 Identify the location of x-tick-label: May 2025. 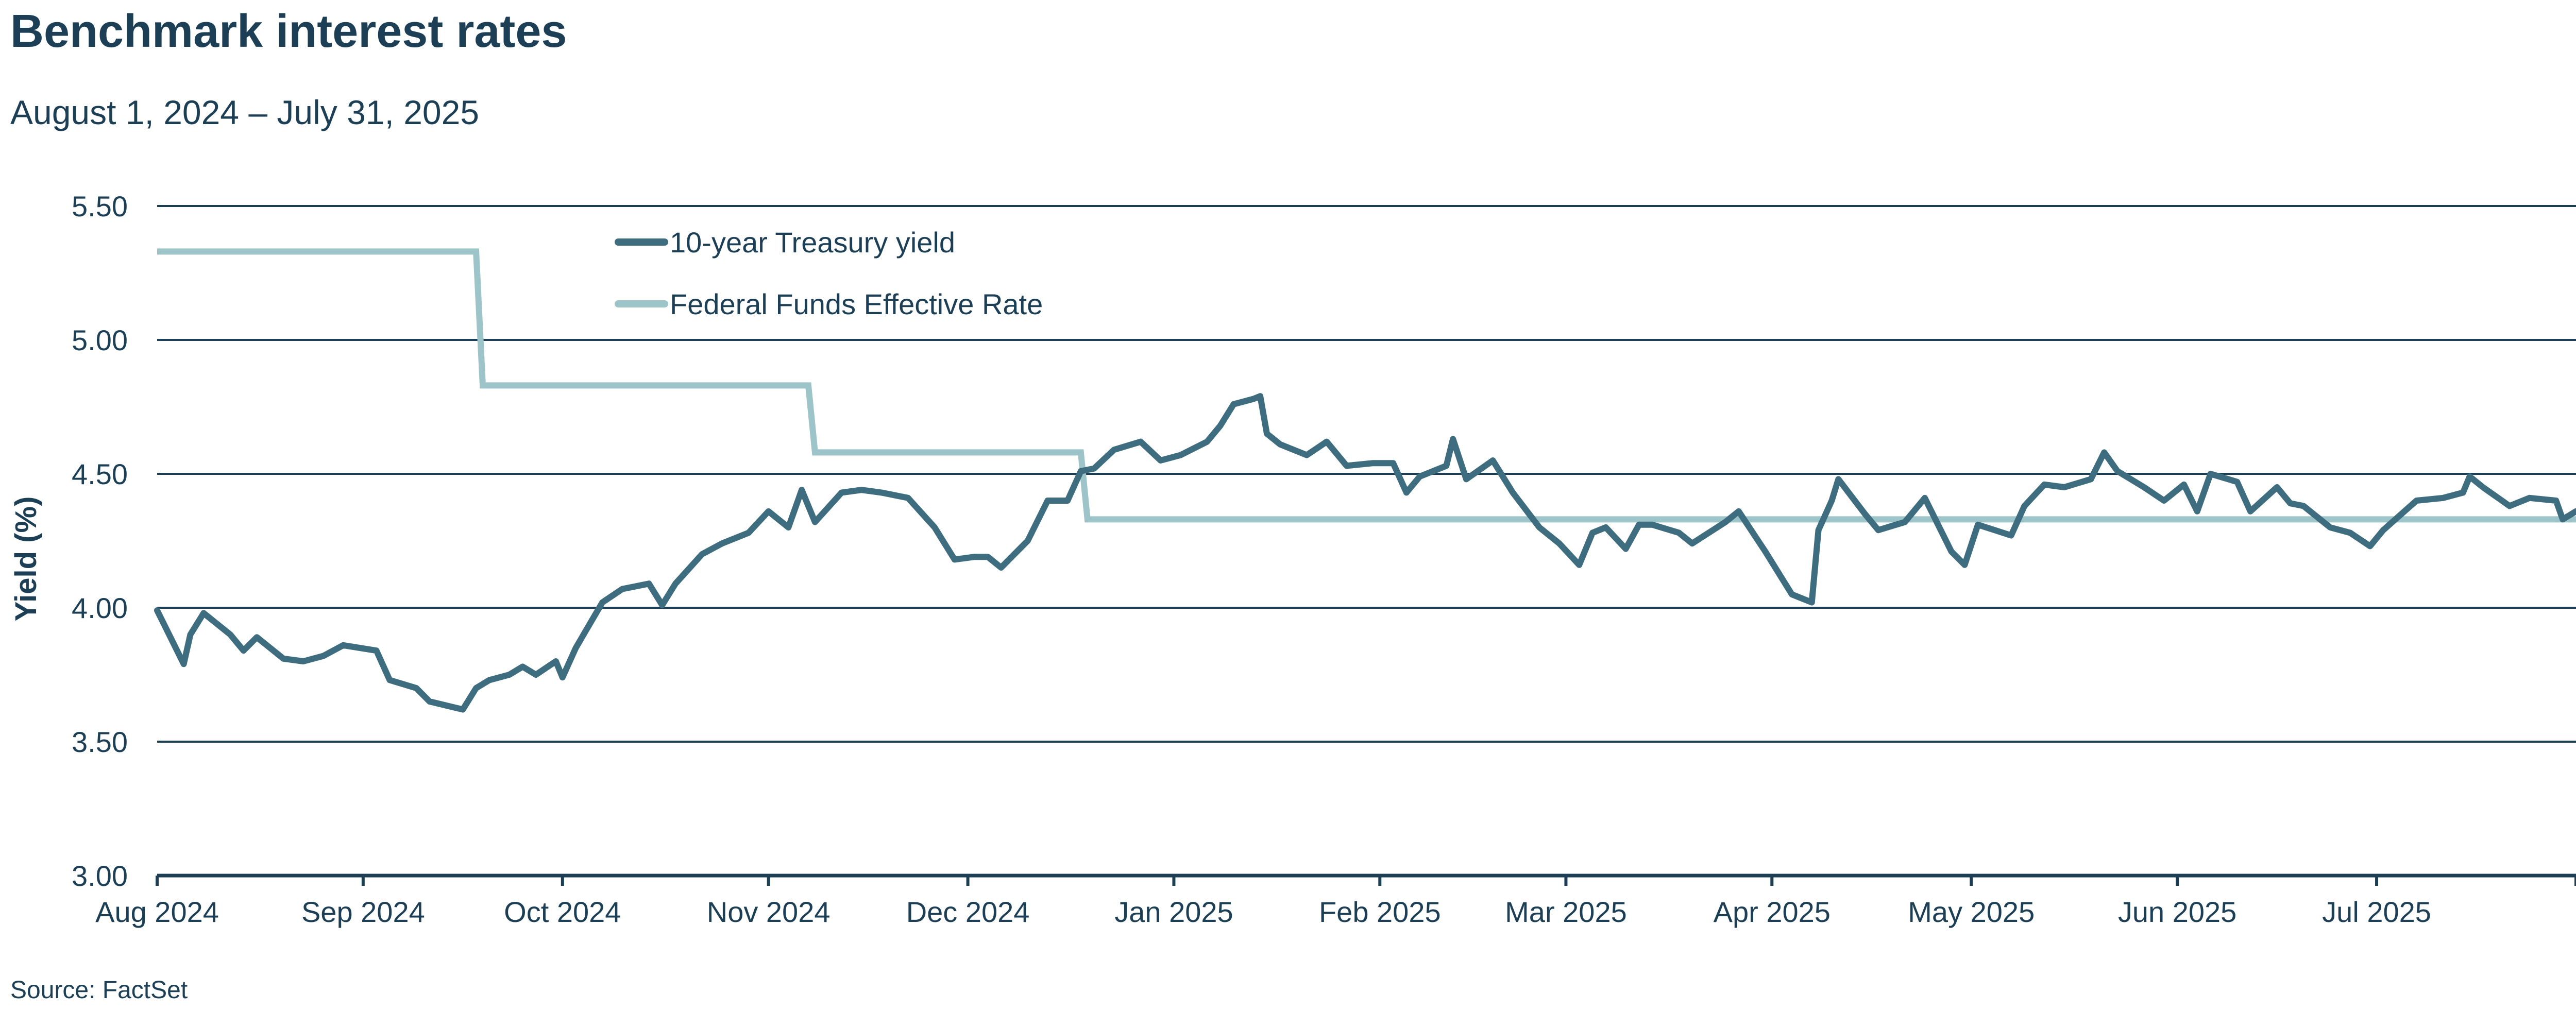
(1972, 912).